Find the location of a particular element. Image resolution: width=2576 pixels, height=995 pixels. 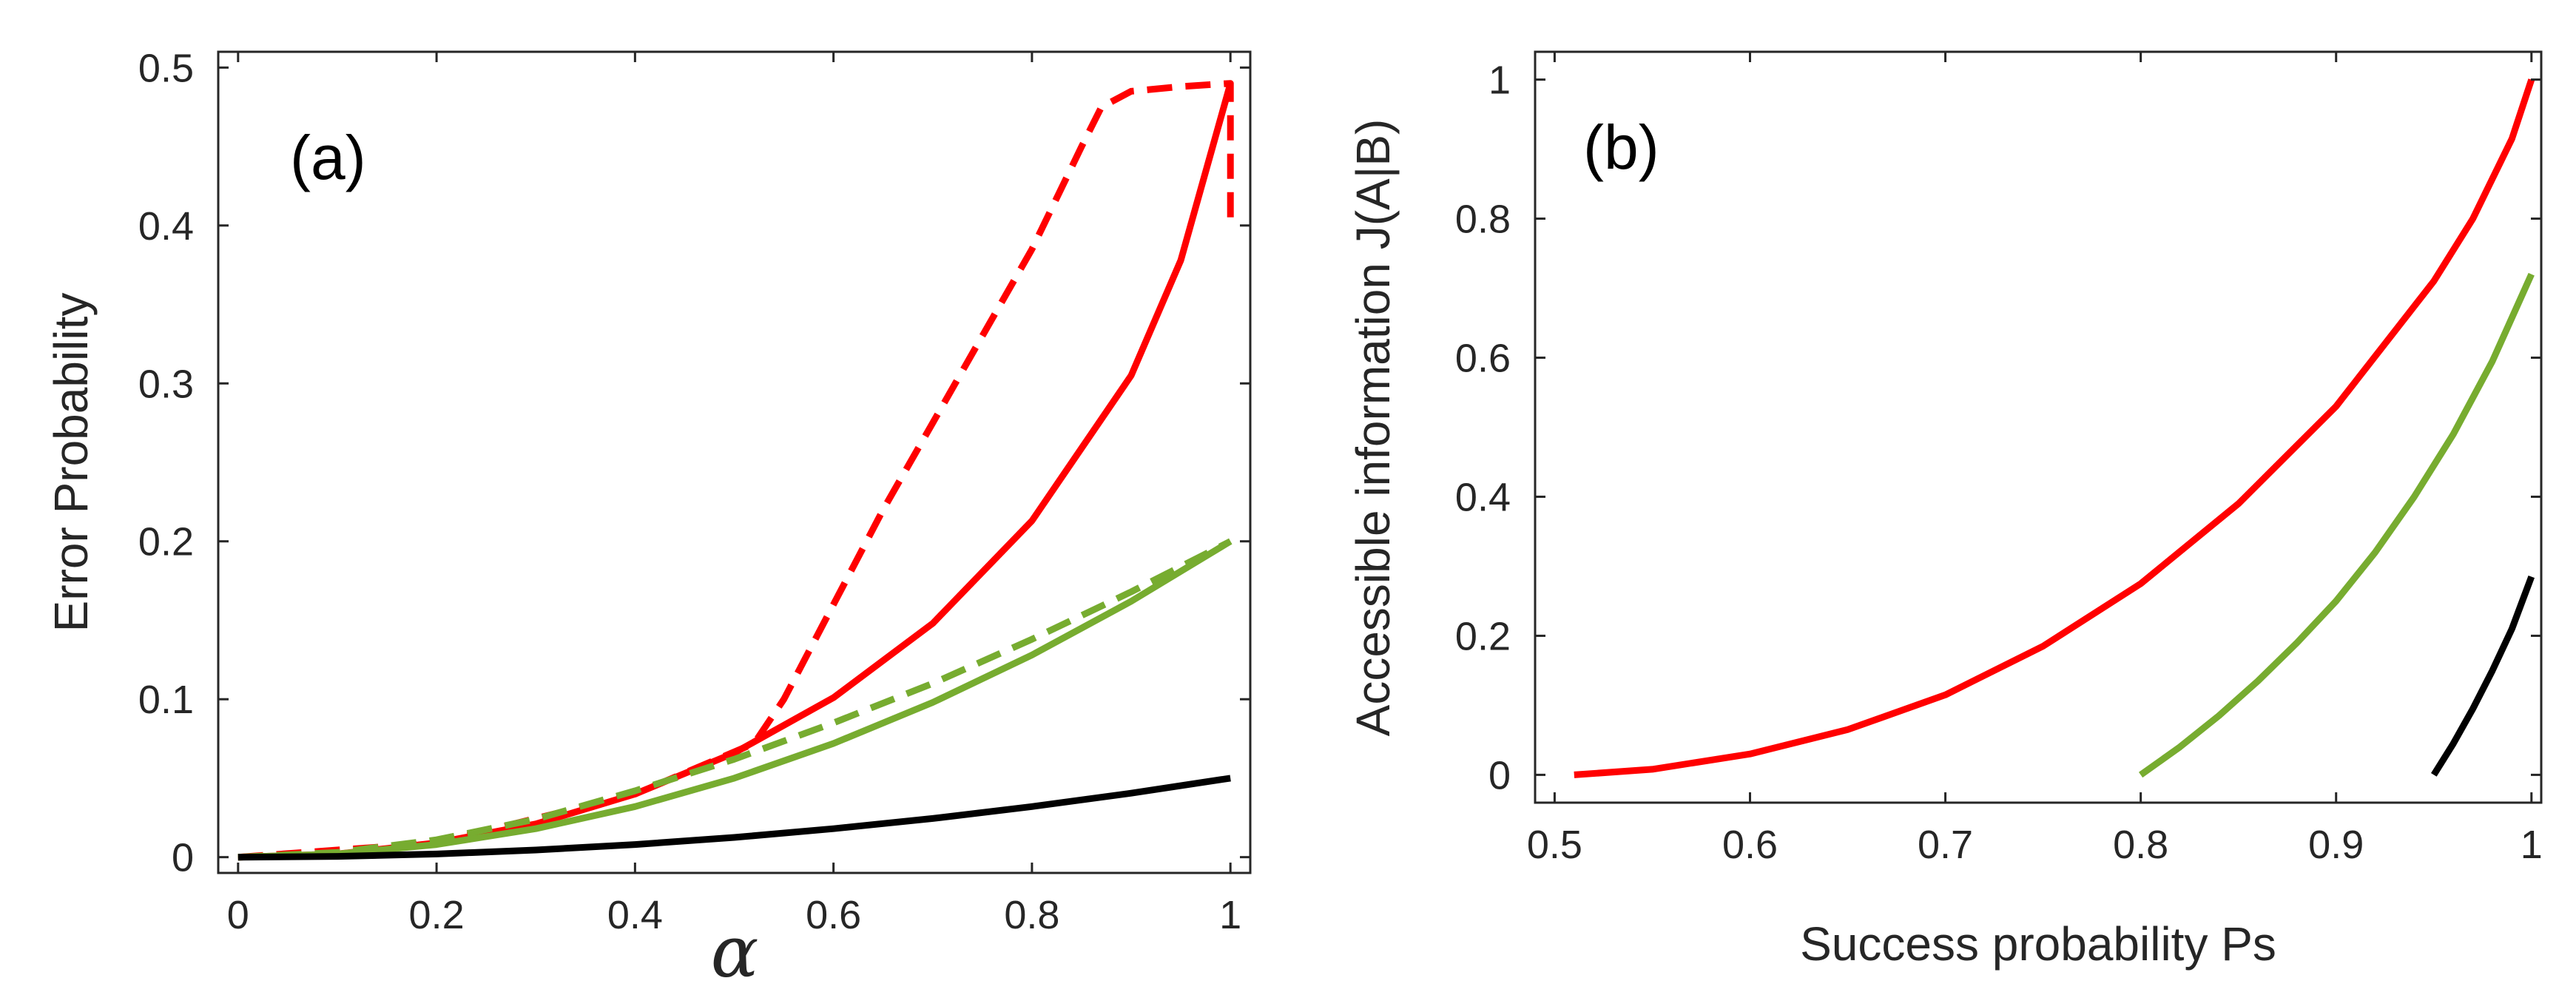

series-green-solid is located at coordinates (735, 699).